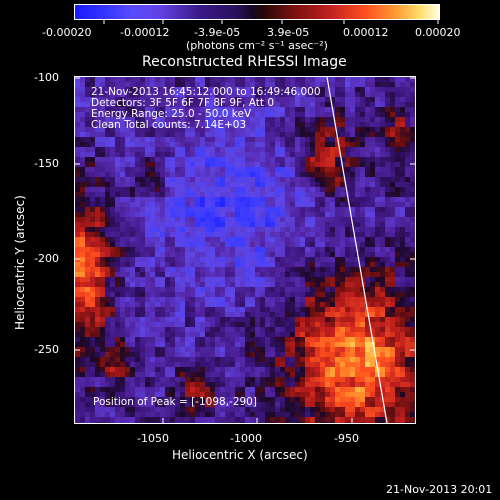 The width and height of the screenshot is (500, 500). I want to click on y-tick-label-4: -250, so click(46, 349).